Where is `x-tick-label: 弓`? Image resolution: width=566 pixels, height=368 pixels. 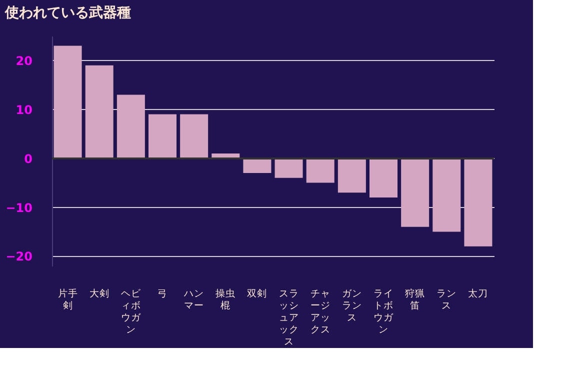 x-tick-label: 弓 is located at coordinates (163, 294).